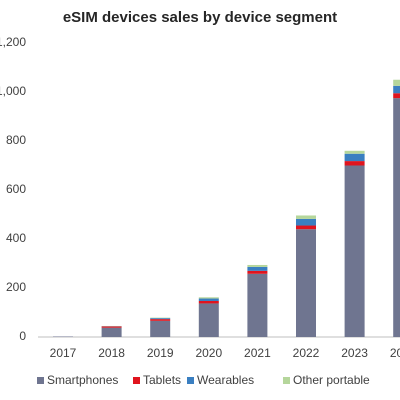  I want to click on y-tick-label: 400, so click(16, 238).